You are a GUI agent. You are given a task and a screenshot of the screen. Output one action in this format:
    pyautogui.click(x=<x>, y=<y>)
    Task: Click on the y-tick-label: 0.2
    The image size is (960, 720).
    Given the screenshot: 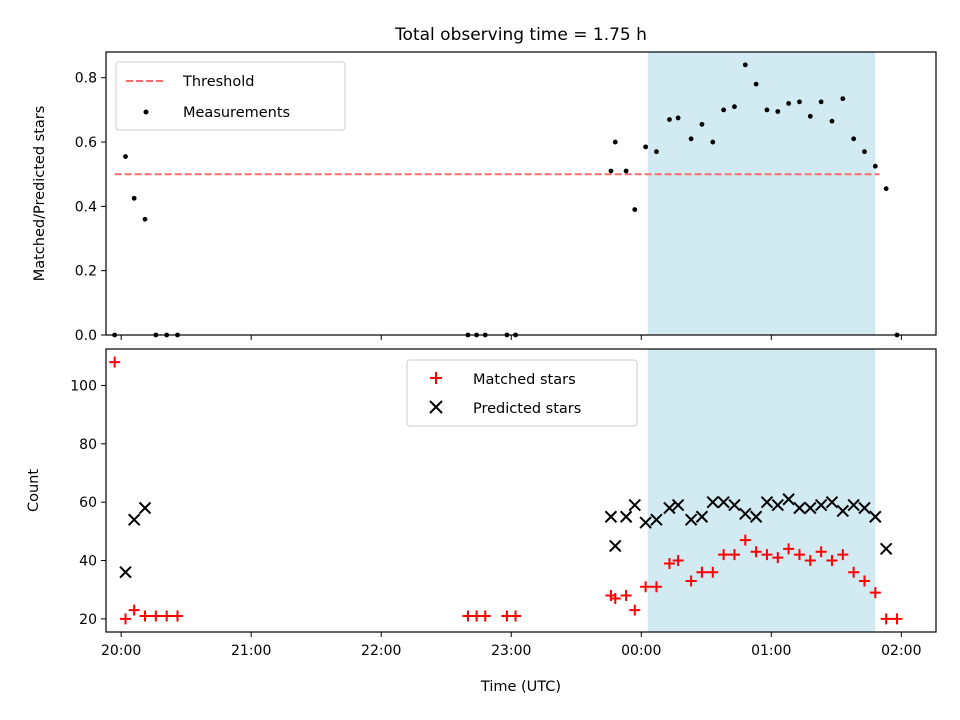 What is the action you would take?
    pyautogui.click(x=86, y=272)
    